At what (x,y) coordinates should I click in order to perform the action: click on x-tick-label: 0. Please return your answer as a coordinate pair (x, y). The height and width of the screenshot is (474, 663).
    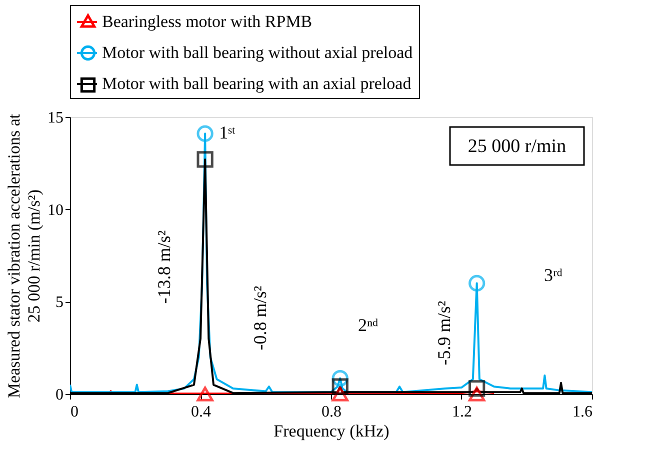
    Looking at the image, I should click on (74, 412).